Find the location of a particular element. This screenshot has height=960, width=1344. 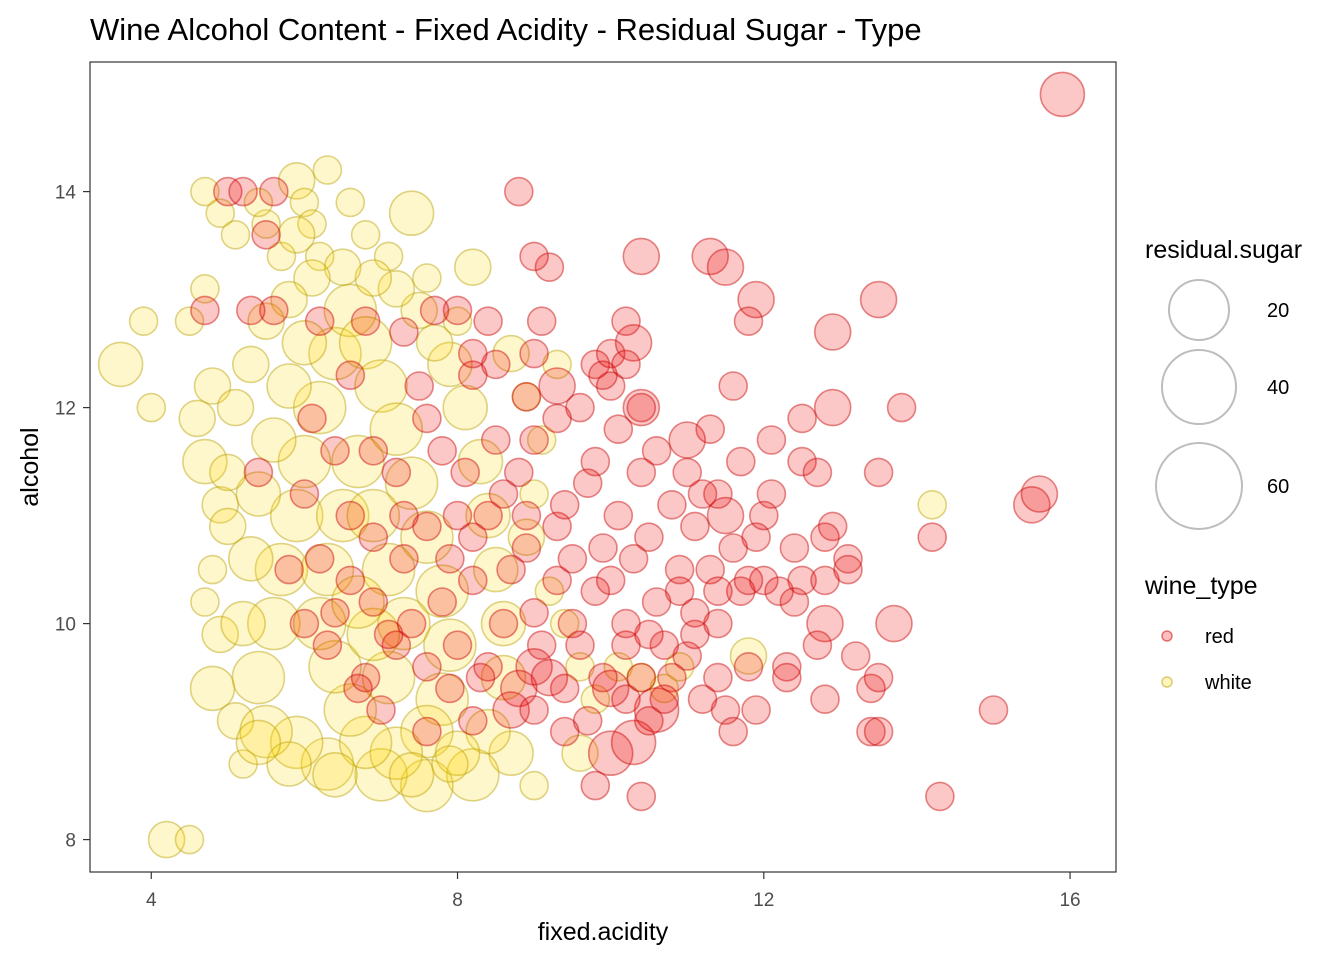

y-tick-label: 14 is located at coordinates (66, 193).